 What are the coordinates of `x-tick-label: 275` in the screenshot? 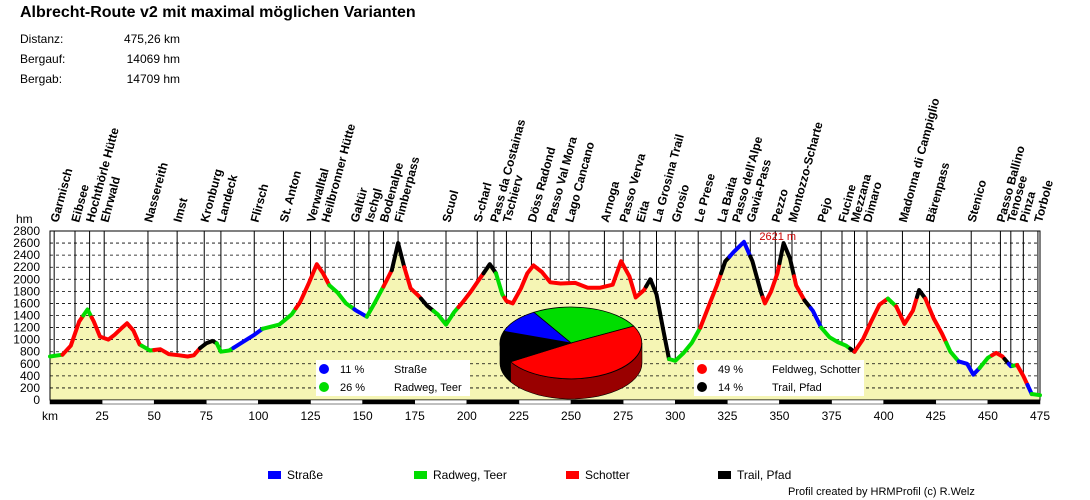 It's located at (623, 416).